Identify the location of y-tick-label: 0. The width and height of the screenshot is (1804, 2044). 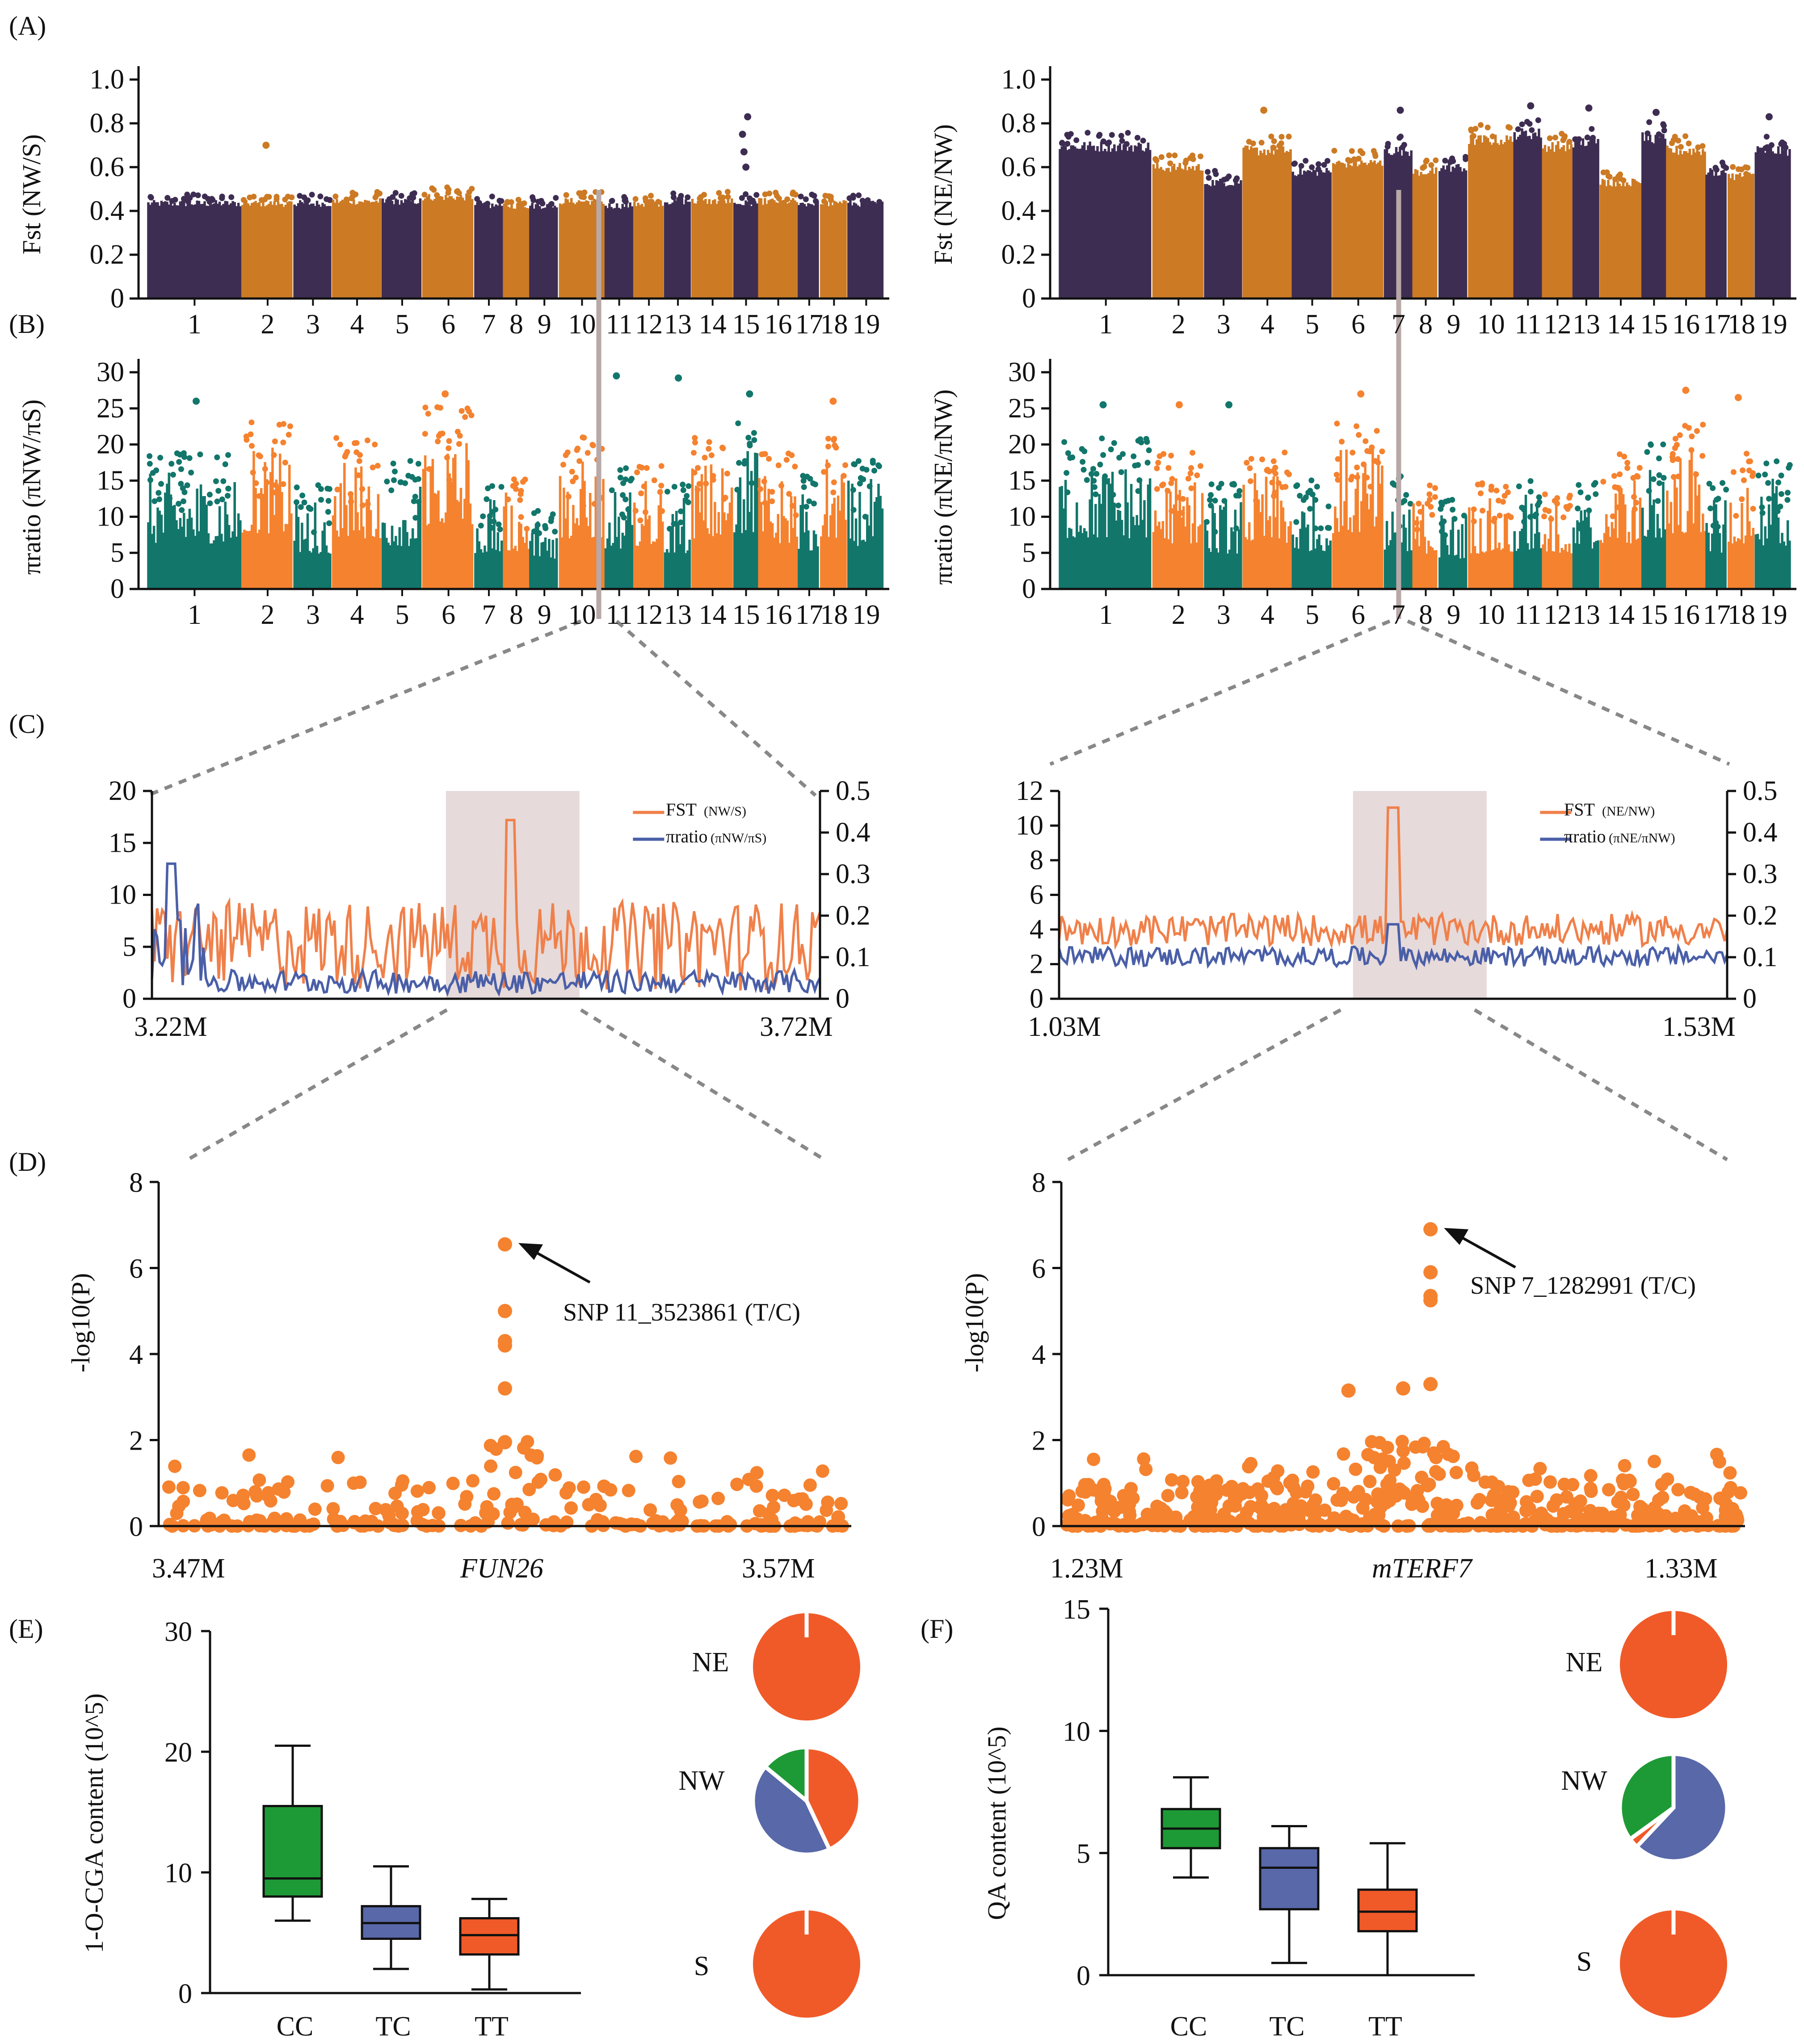
(136, 1527).